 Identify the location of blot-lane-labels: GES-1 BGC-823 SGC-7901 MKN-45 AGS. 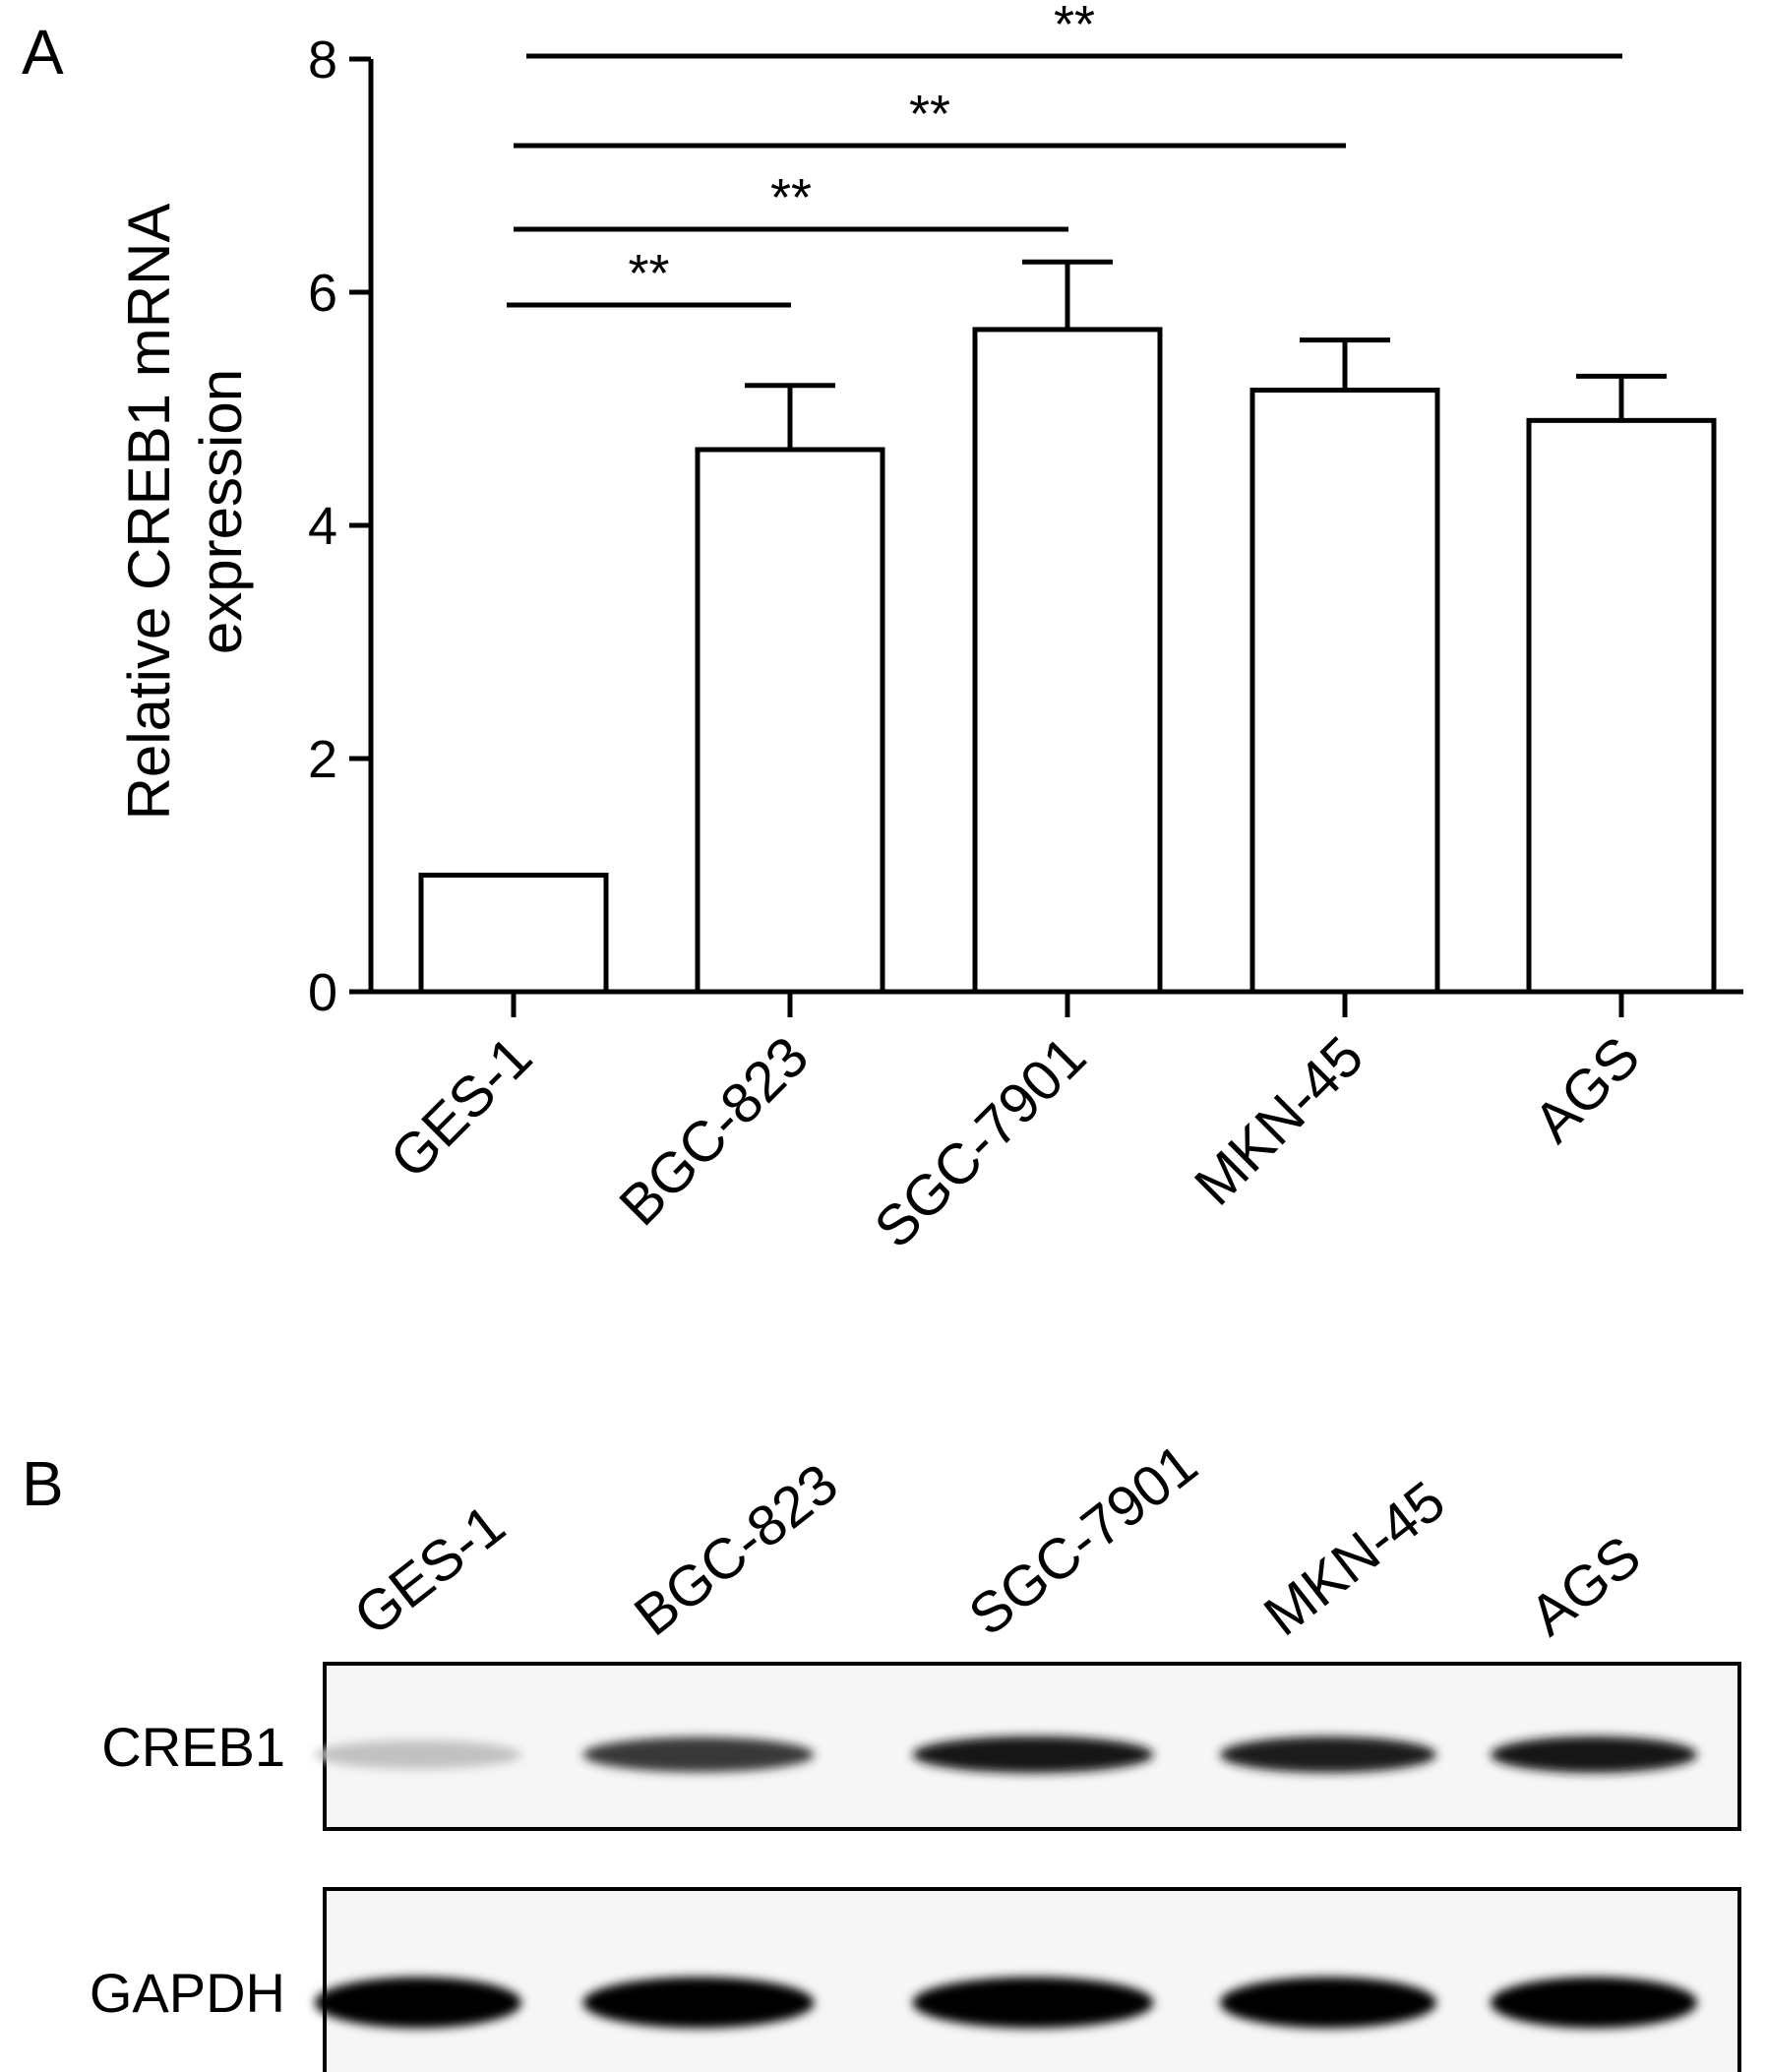
(997, 1540).